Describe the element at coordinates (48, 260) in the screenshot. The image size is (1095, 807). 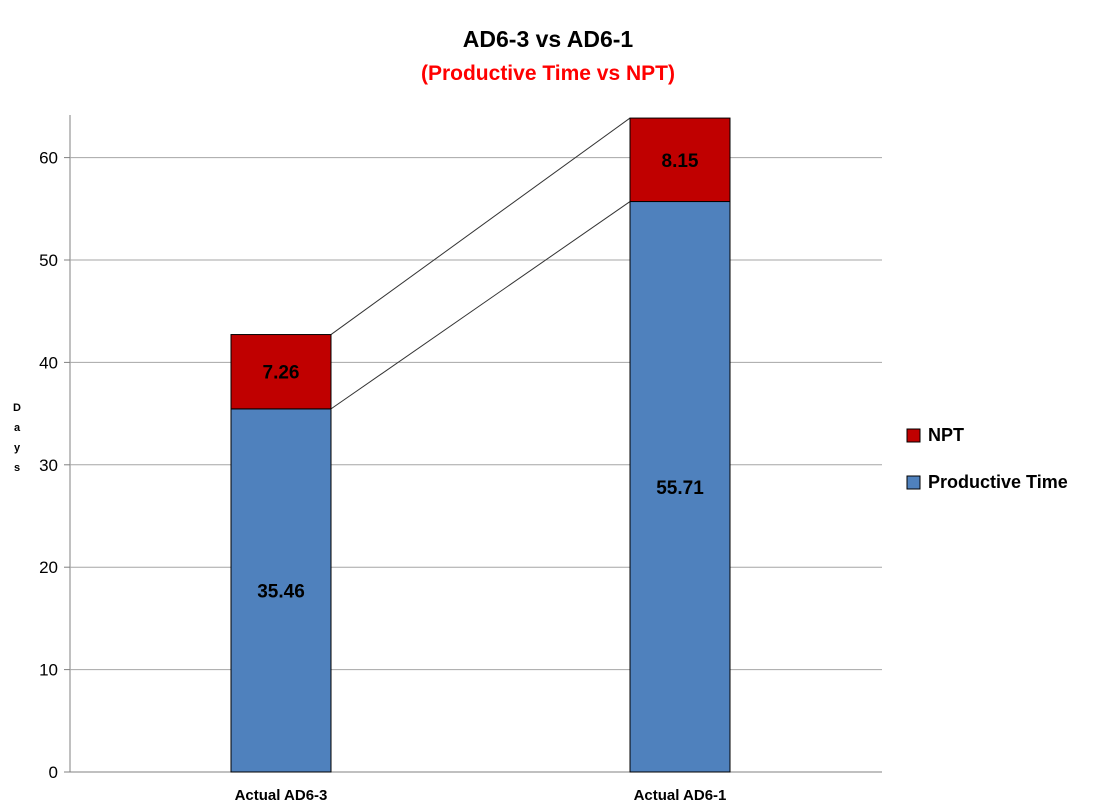
I see `y-tick-label: 50` at that location.